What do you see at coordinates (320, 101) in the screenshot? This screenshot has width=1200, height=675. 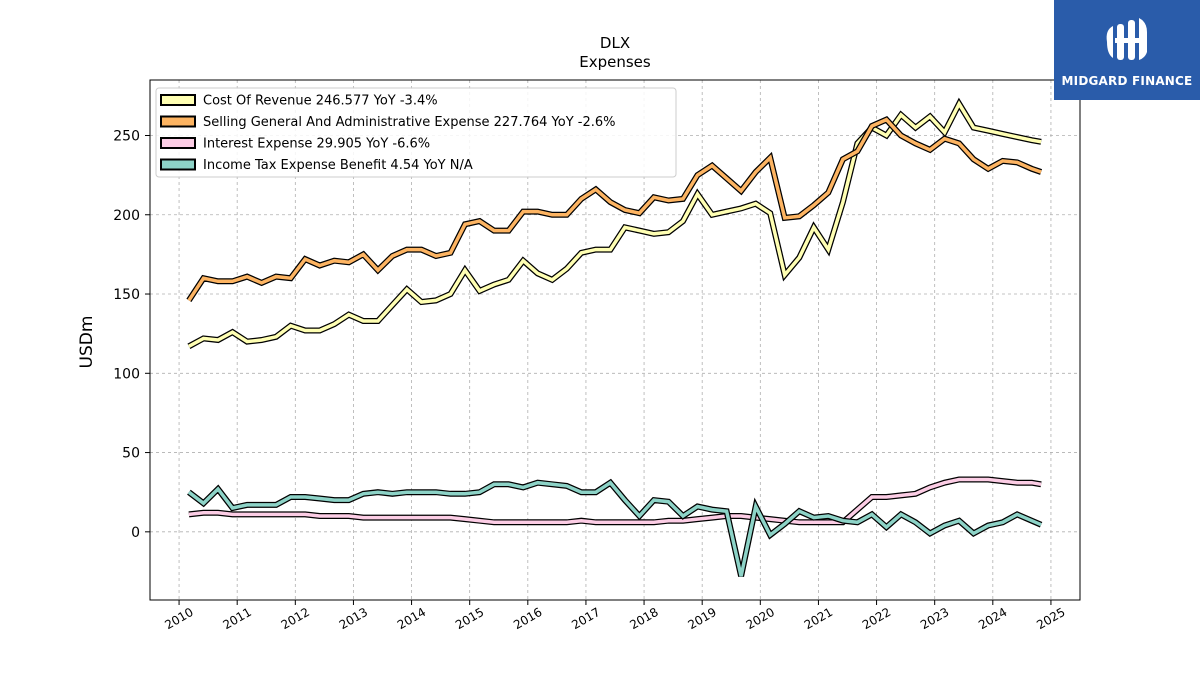 I see `legend-label-cost-of-revenue: Cost Of Revenue 246.577 YoY -3.4%` at bounding box center [320, 101].